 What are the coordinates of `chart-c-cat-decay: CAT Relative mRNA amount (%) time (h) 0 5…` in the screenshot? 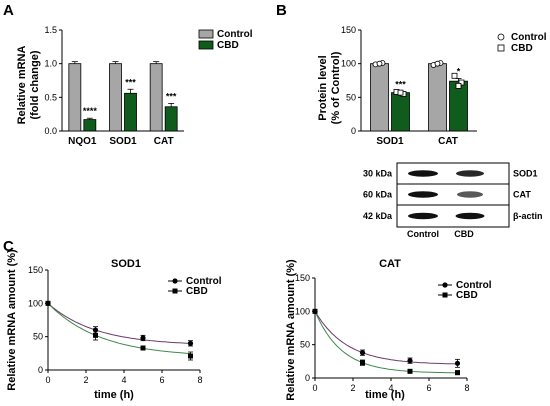 It's located at (388, 329).